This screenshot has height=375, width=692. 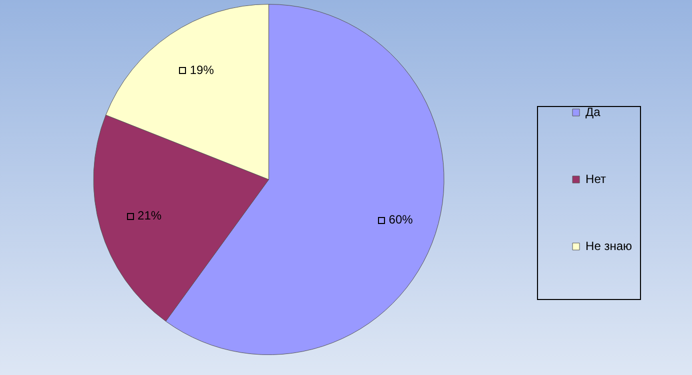 What do you see at coordinates (609, 245) in the screenshot?
I see `legend-label: Не знаю` at bounding box center [609, 245].